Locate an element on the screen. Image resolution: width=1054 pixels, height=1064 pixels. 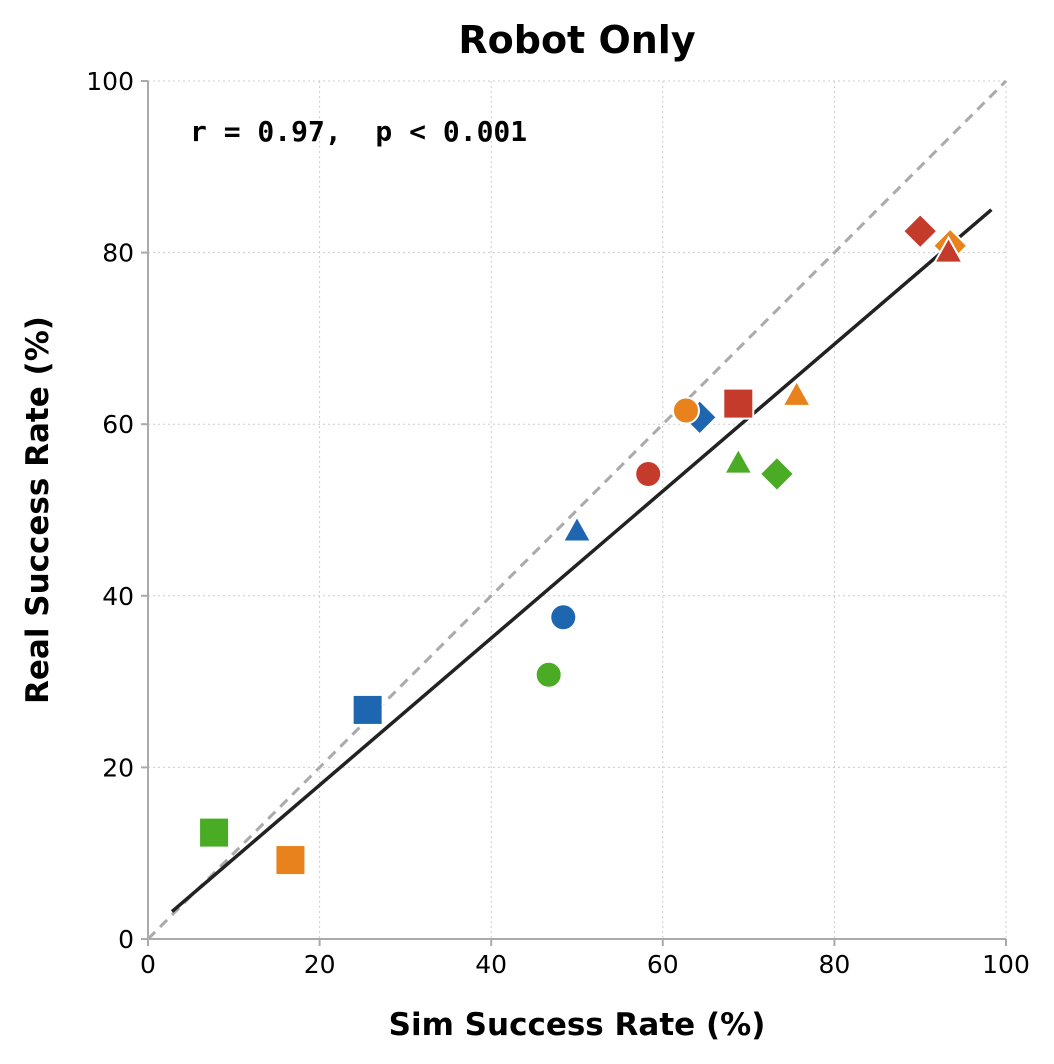
y-tick-label: 100 is located at coordinates (110, 81).